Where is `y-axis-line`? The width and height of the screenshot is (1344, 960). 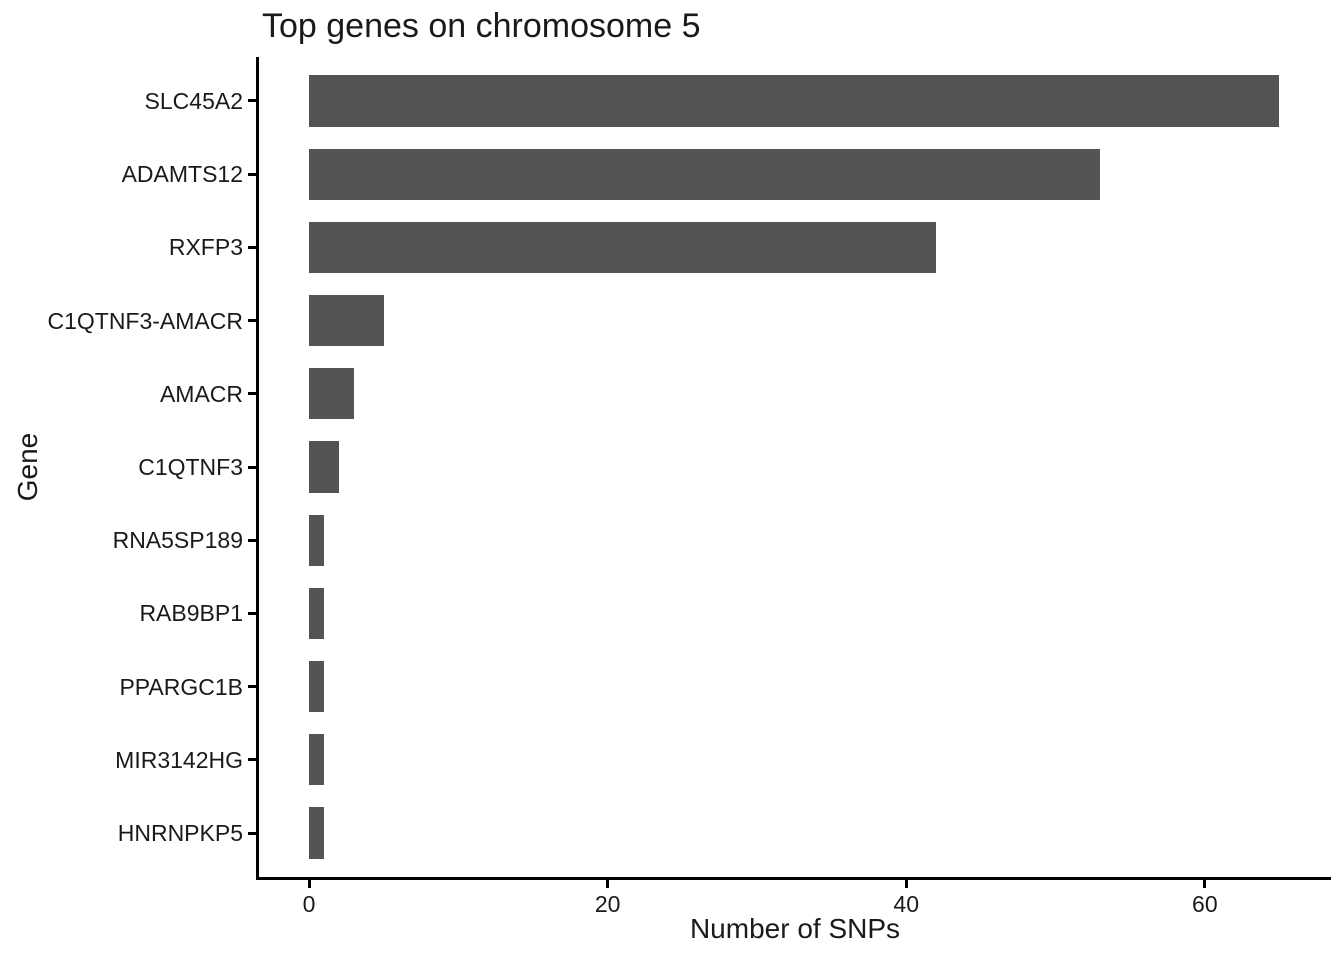 y-axis-line is located at coordinates (257, 468).